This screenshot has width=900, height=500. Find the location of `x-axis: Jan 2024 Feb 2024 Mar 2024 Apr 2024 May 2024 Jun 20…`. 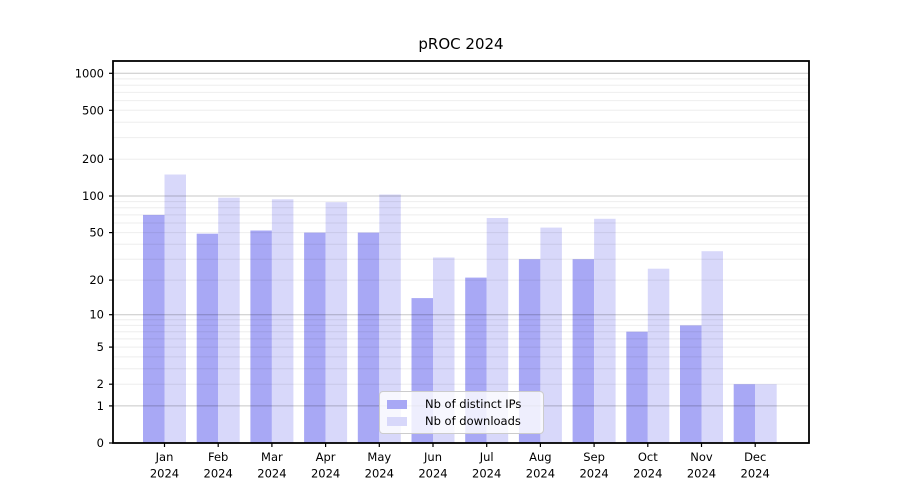

x-axis: Jan 2024 Feb 2024 Mar 2024 Apr 2024 May 2024 Jun 20… is located at coordinates (460, 462).